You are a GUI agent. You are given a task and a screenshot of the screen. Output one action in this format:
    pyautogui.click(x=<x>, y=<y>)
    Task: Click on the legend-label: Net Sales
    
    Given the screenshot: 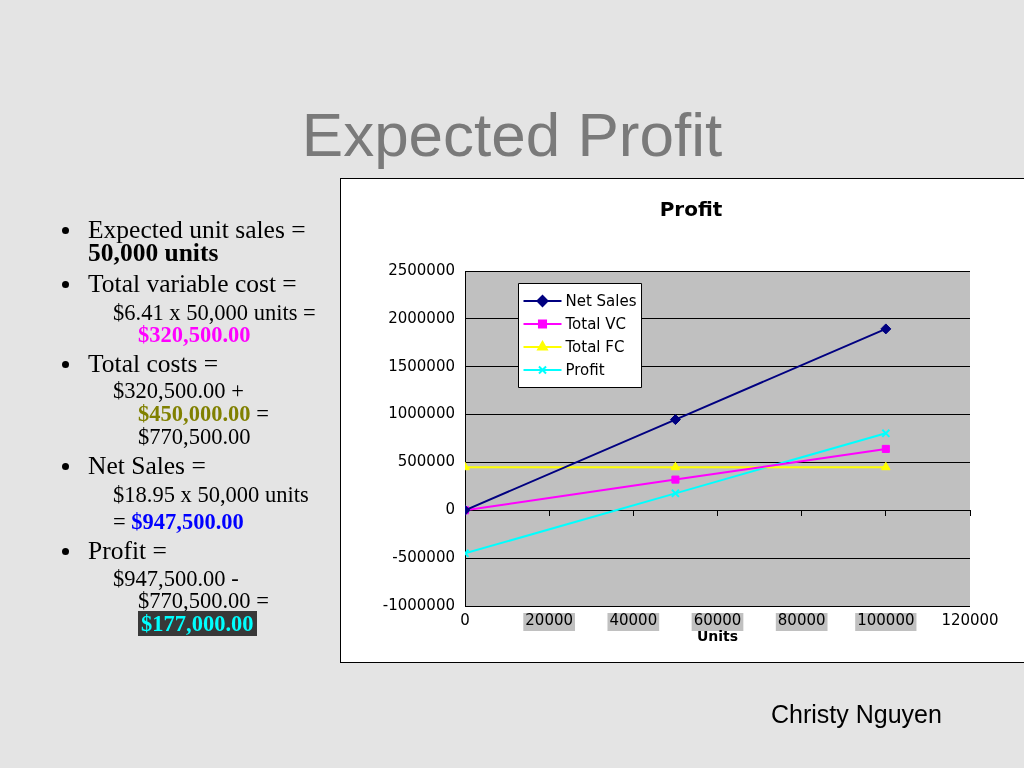 What is the action you would take?
    pyautogui.click(x=601, y=300)
    